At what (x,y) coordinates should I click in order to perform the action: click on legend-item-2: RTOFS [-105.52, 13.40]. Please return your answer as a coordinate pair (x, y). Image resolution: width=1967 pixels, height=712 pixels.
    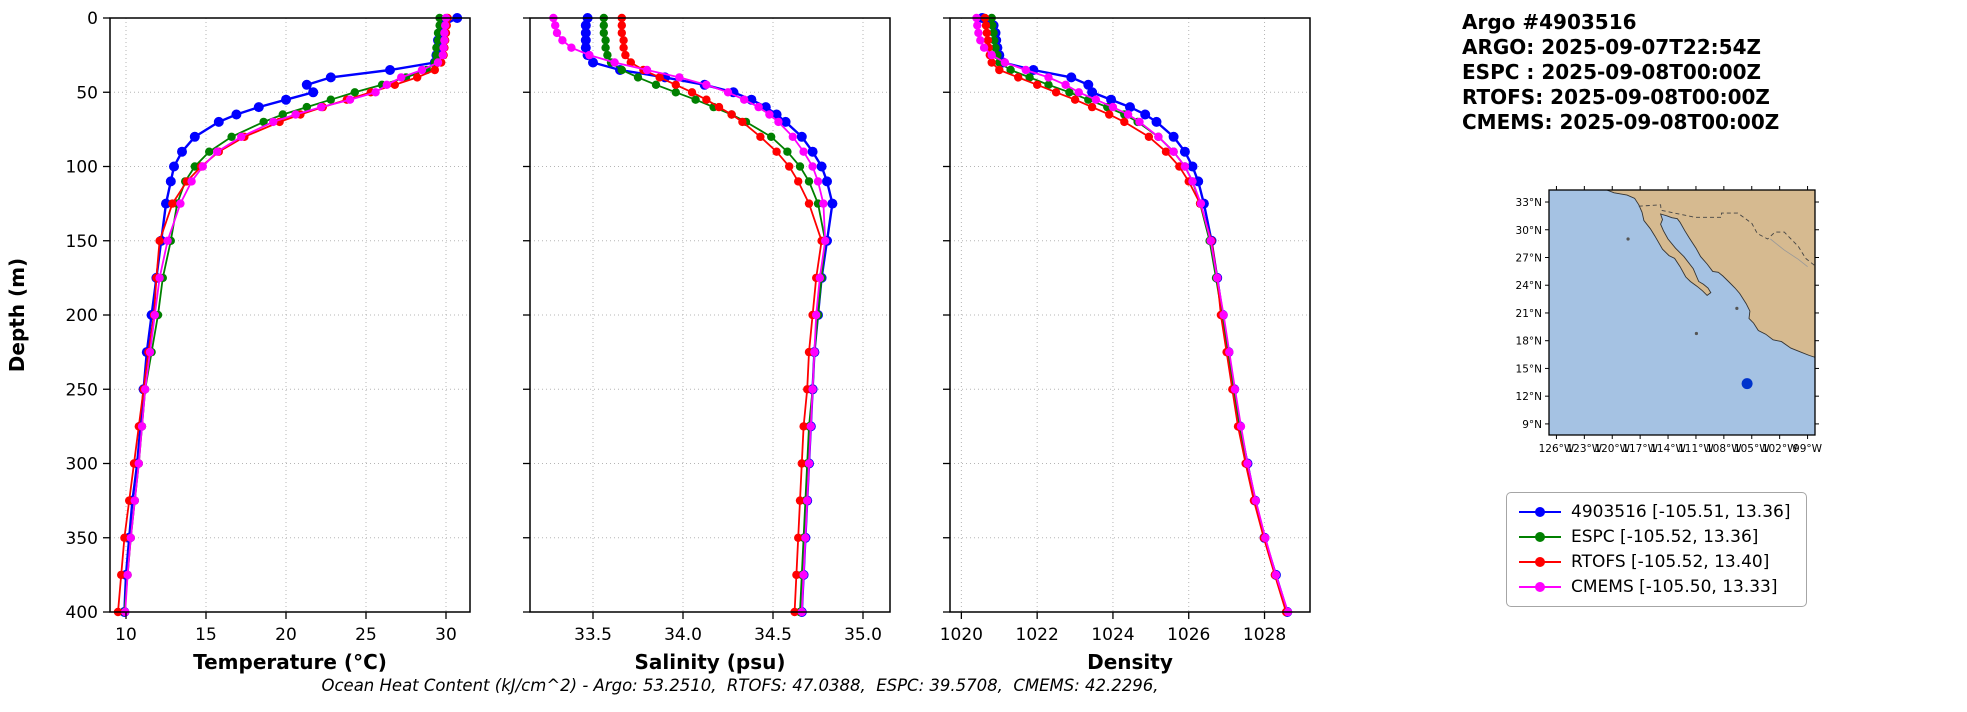
    Looking at the image, I should click on (1653, 562).